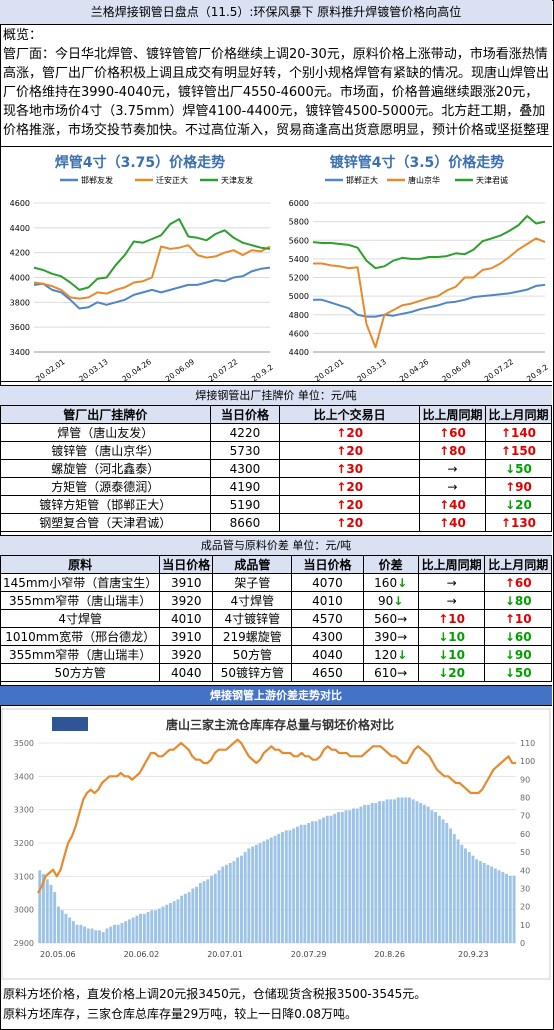  What do you see at coordinates (276, 618) in the screenshot?
I see `table-row: 4寸焊管 4010 4寸镀锌管 4570 560→ ↑10 ↑10` at bounding box center [276, 618].